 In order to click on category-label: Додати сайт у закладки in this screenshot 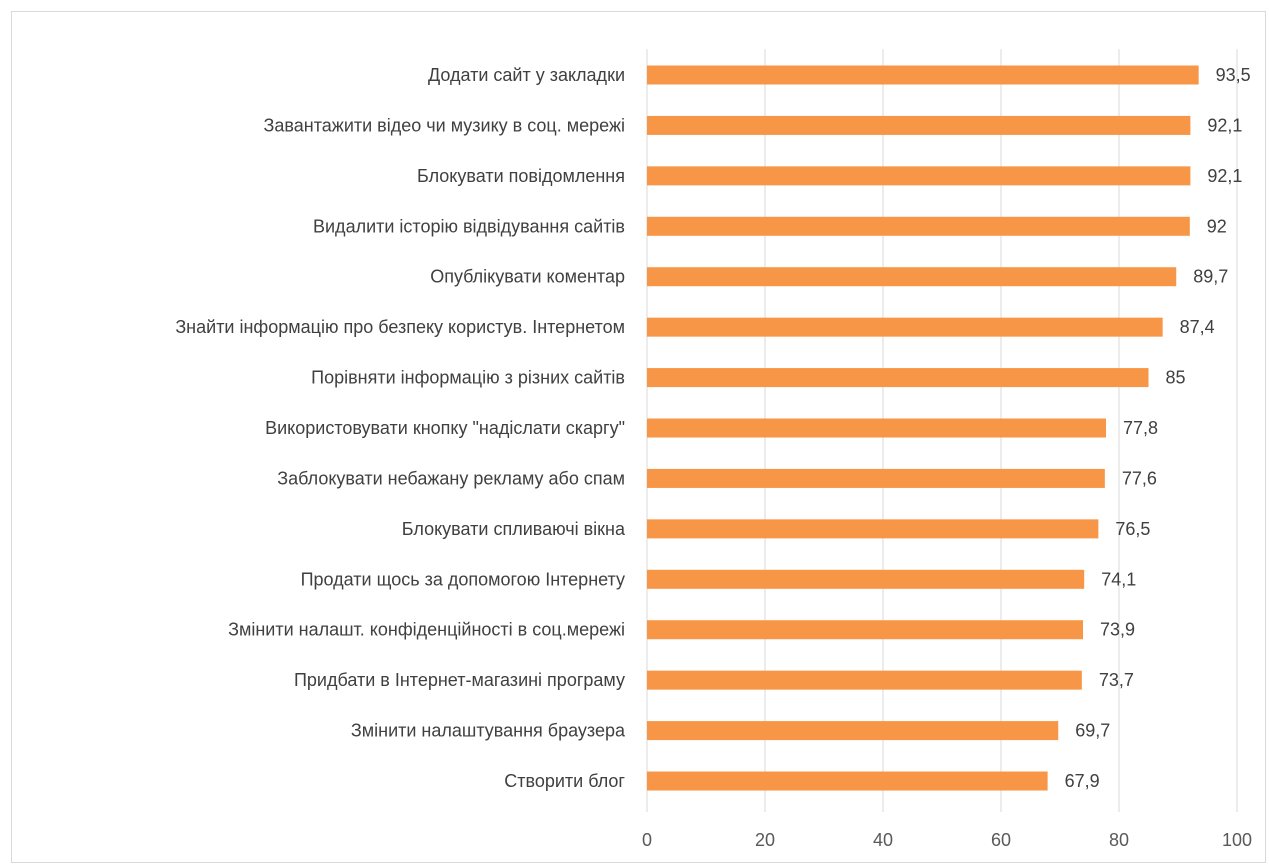, I will do `click(526, 75)`.